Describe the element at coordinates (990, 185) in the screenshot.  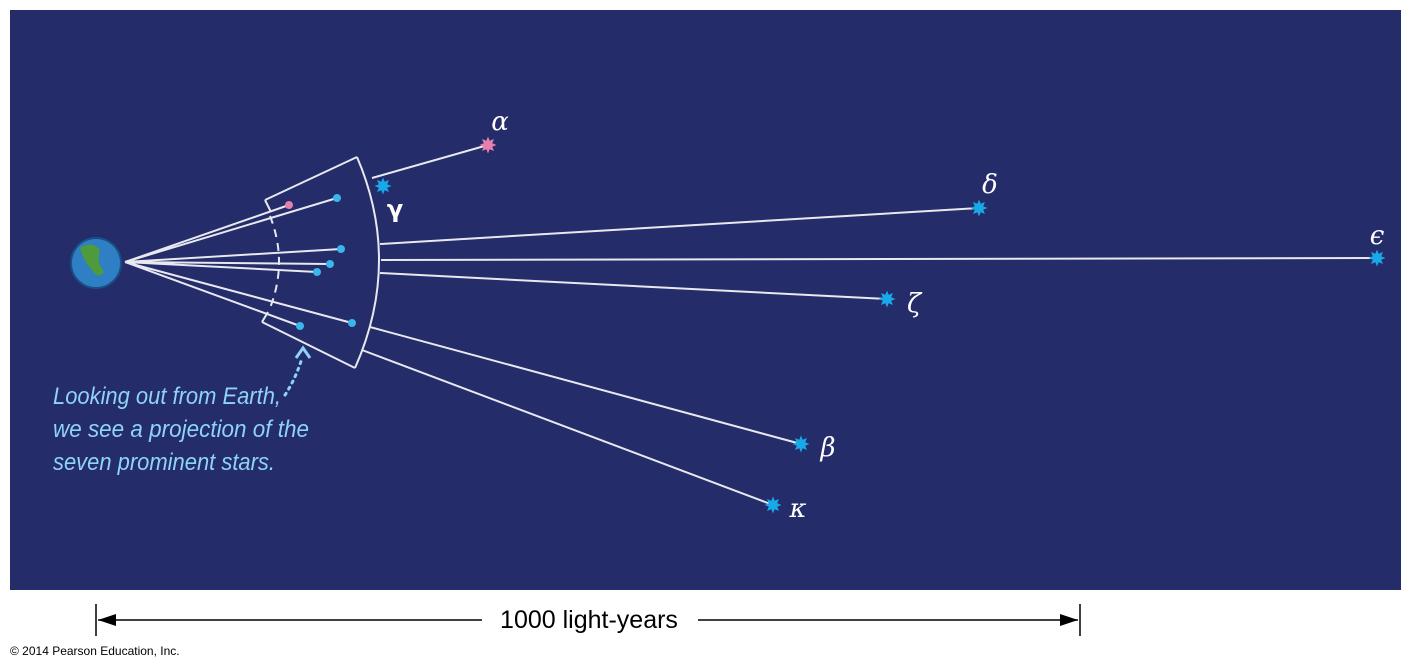
I see `star-label: δ` at that location.